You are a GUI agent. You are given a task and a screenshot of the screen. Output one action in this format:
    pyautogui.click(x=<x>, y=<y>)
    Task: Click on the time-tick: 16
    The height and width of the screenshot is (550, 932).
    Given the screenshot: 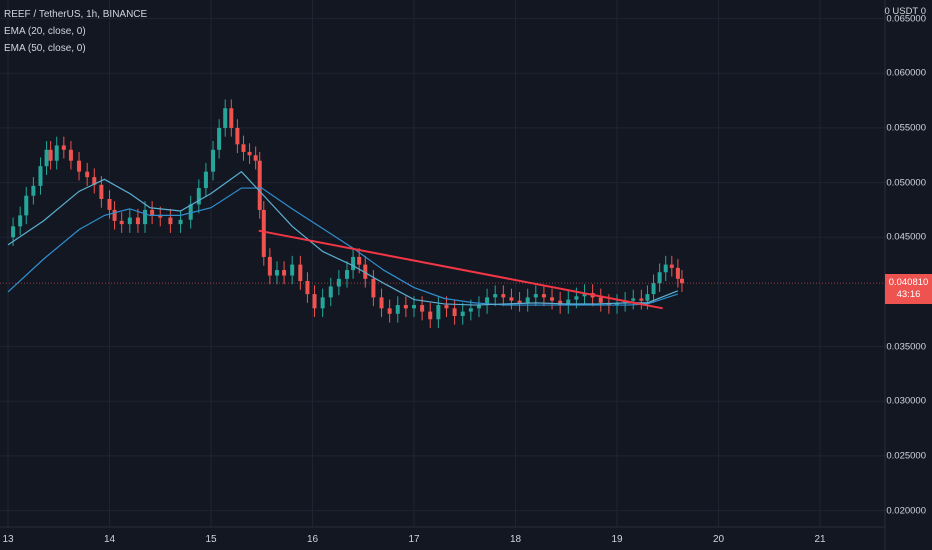 What is the action you would take?
    pyautogui.click(x=312, y=539)
    